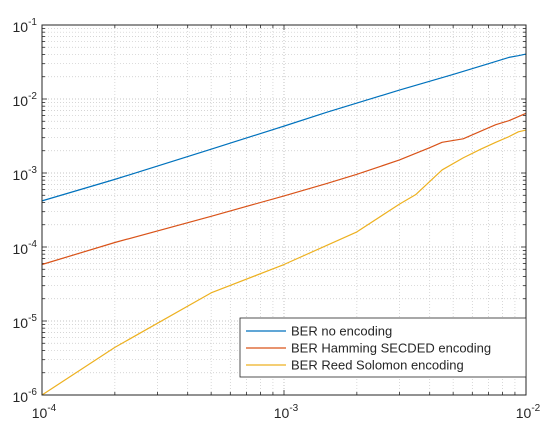 Image resolution: width=550 pixels, height=428 pixels. I want to click on x-tick-label: 10⁻², so click(528, 412).